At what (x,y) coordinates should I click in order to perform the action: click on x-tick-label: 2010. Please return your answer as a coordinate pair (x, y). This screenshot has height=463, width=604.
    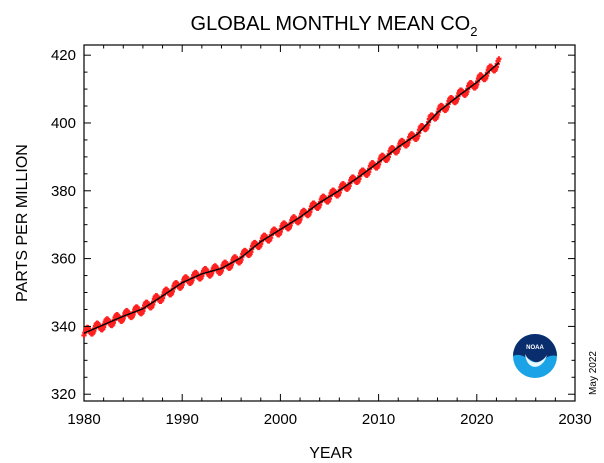
    Looking at the image, I should click on (378, 419).